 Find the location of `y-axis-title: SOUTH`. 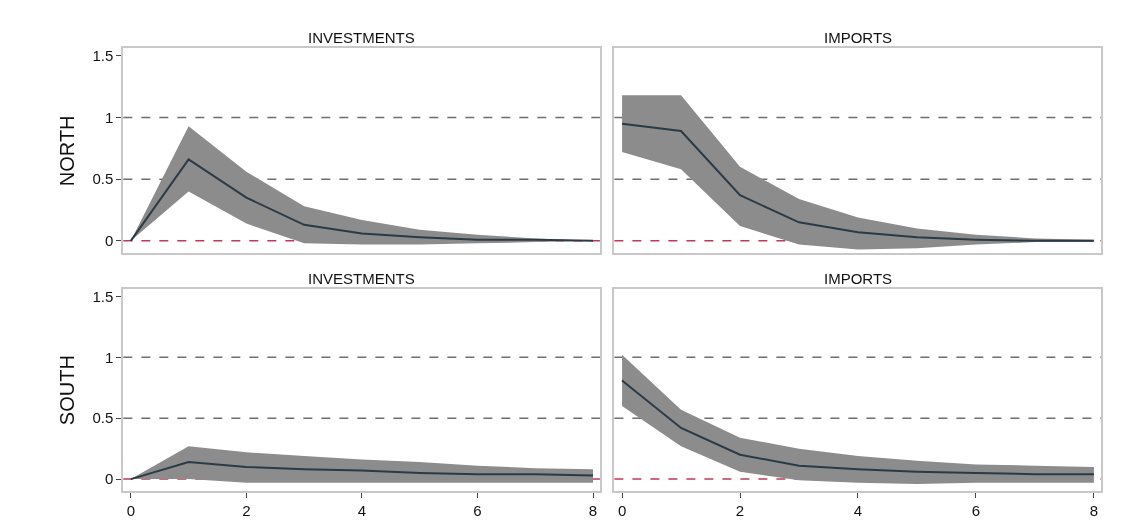

y-axis-title: SOUTH is located at coordinates (67, 390).